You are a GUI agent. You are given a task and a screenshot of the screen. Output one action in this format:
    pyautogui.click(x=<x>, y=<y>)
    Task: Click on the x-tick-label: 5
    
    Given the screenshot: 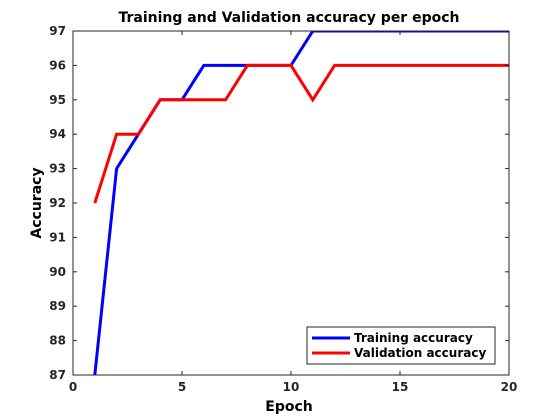 What is the action you would take?
    pyautogui.click(x=182, y=387)
    